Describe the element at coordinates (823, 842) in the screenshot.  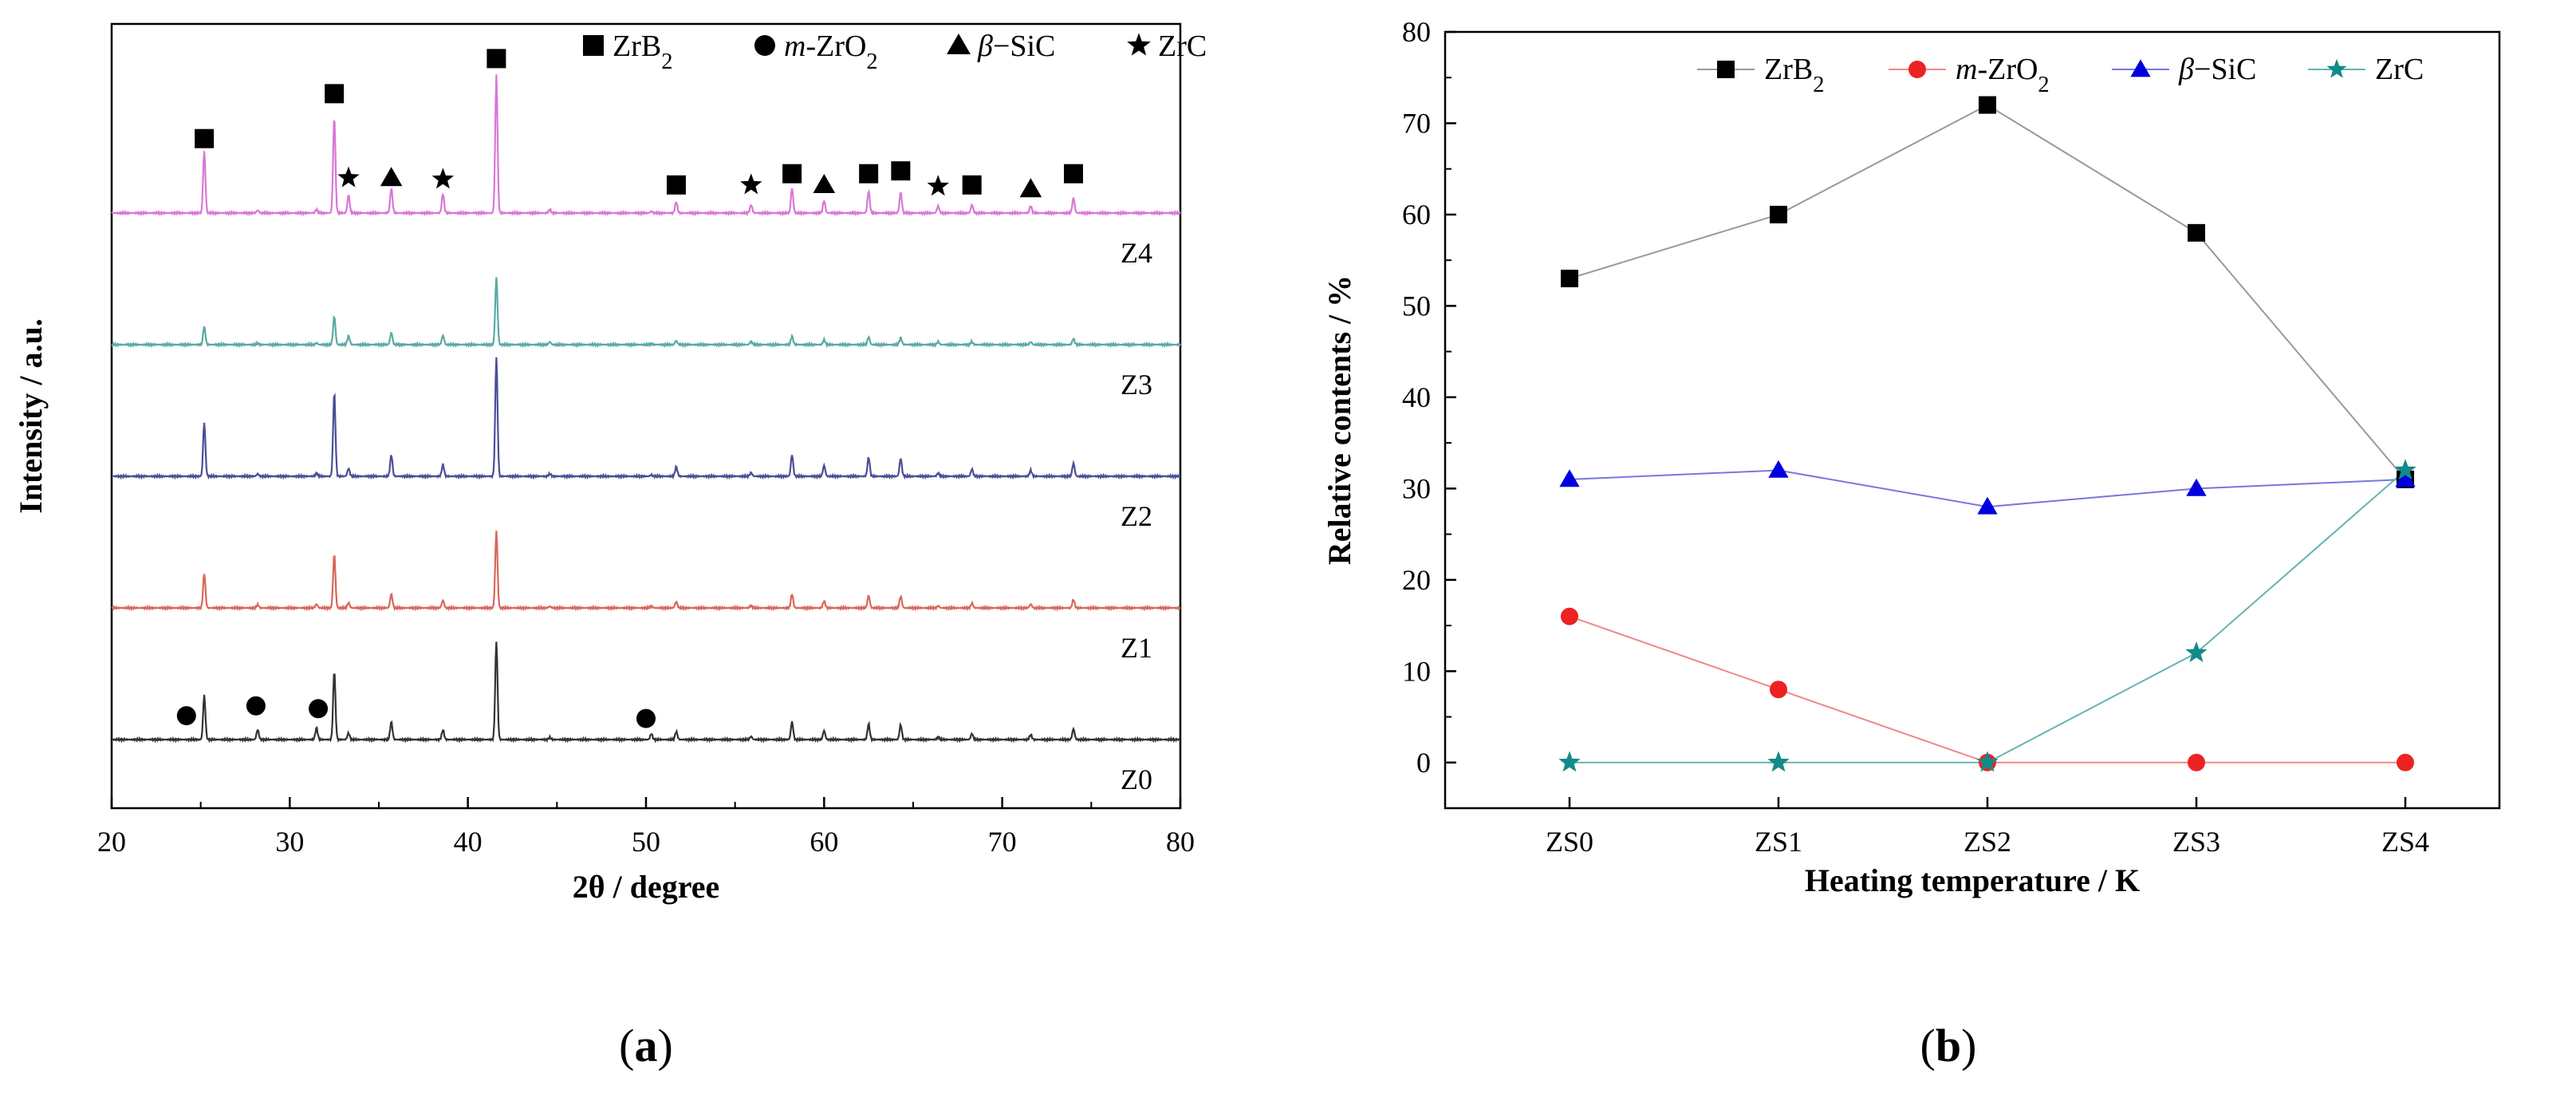
I see `x-tick-label: 60` at that location.